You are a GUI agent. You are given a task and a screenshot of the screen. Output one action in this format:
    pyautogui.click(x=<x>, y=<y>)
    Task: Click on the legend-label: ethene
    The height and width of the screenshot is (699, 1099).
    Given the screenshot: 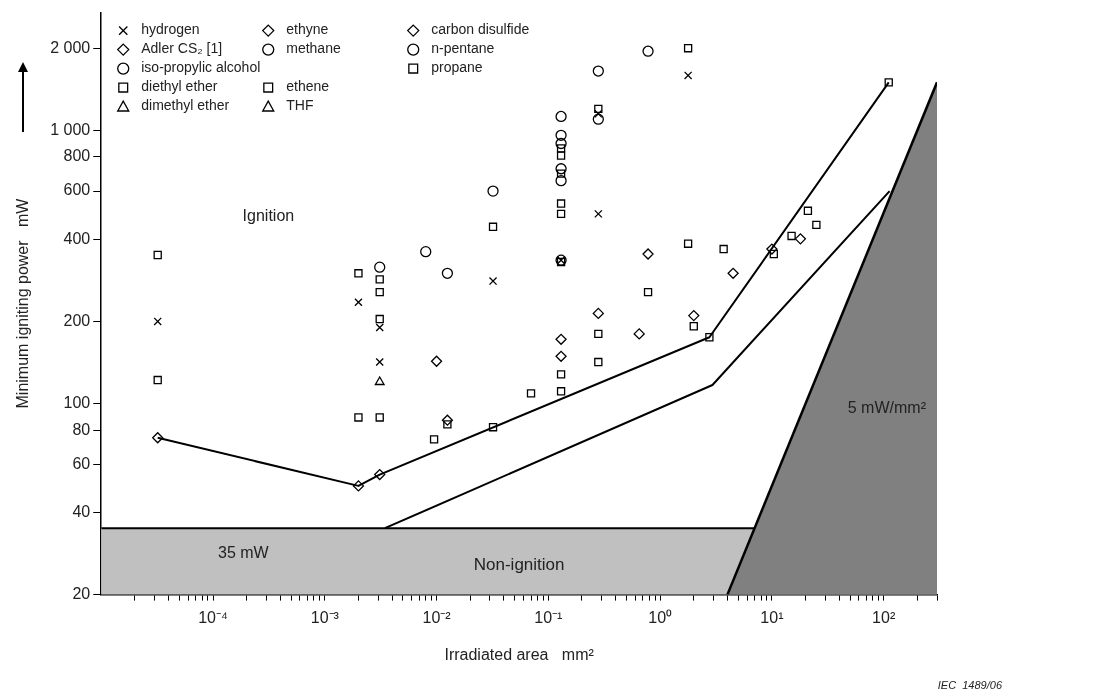 What is the action you would take?
    pyautogui.click(x=308, y=86)
    